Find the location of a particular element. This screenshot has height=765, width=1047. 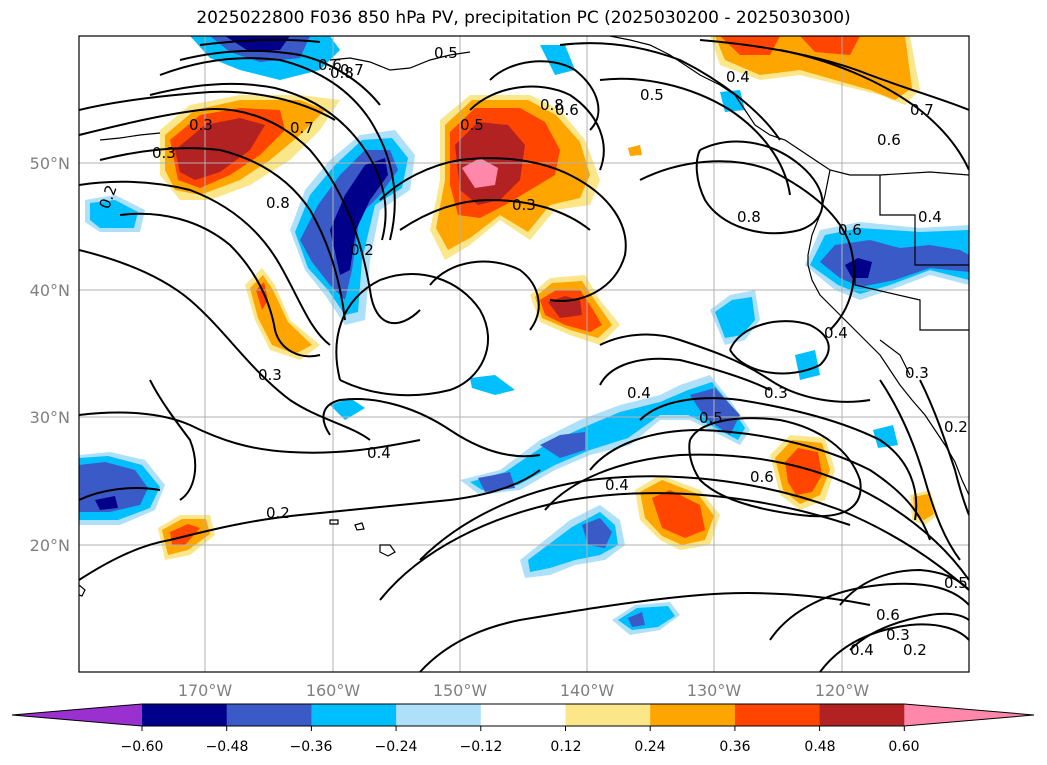

colorbar-tick-label: 0.60 is located at coordinates (903, 747).